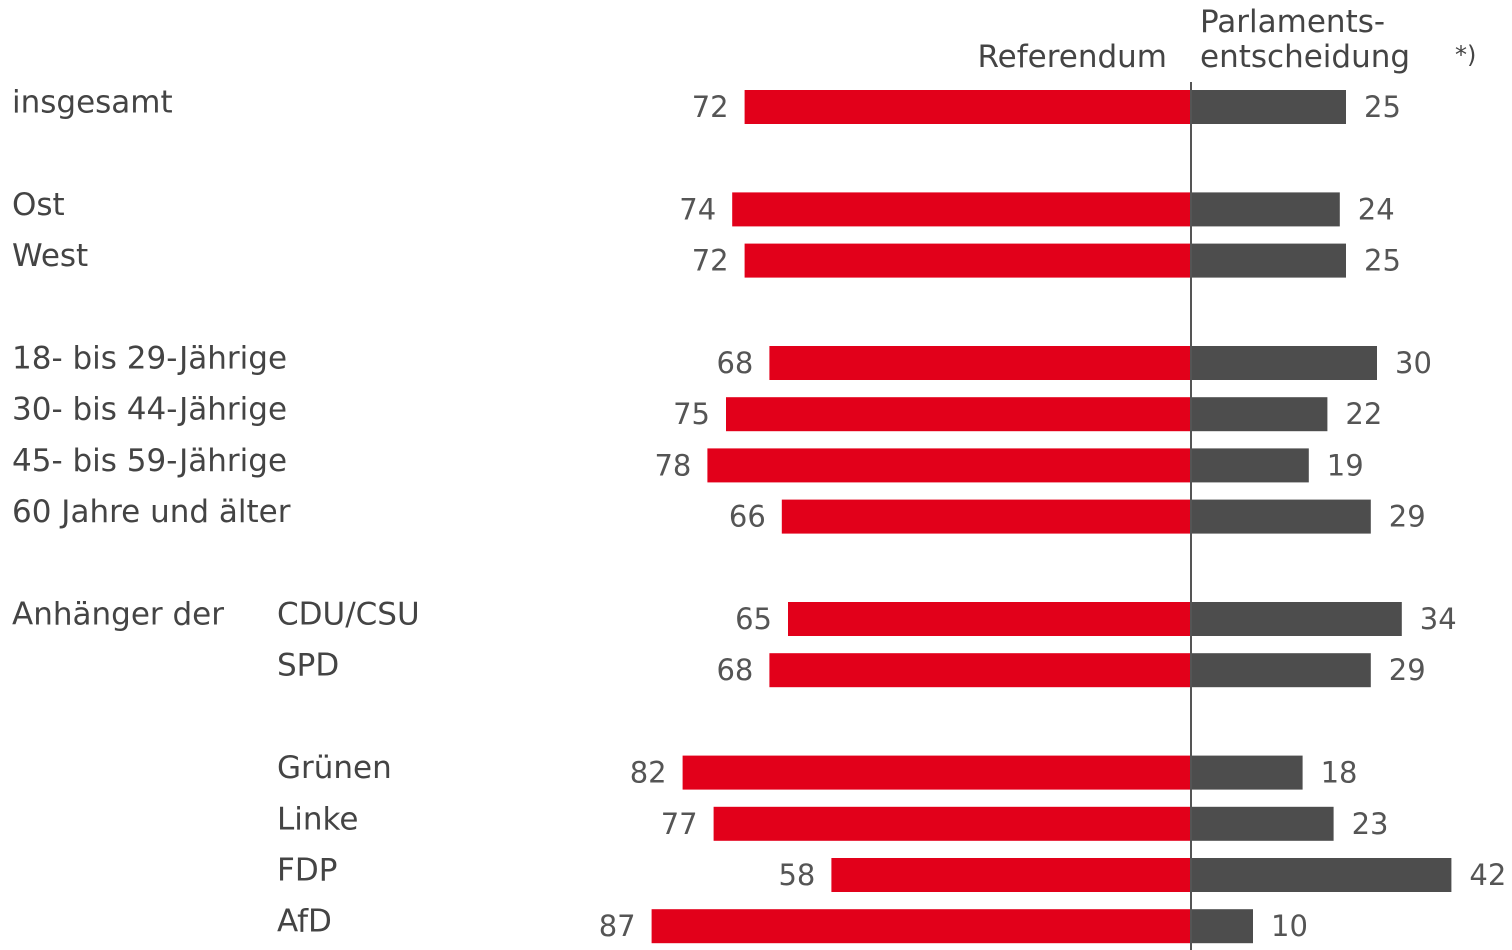 Image resolution: width=1512 pixels, height=950 pixels. I want to click on legend-referendum: Referendum, so click(1072, 57).